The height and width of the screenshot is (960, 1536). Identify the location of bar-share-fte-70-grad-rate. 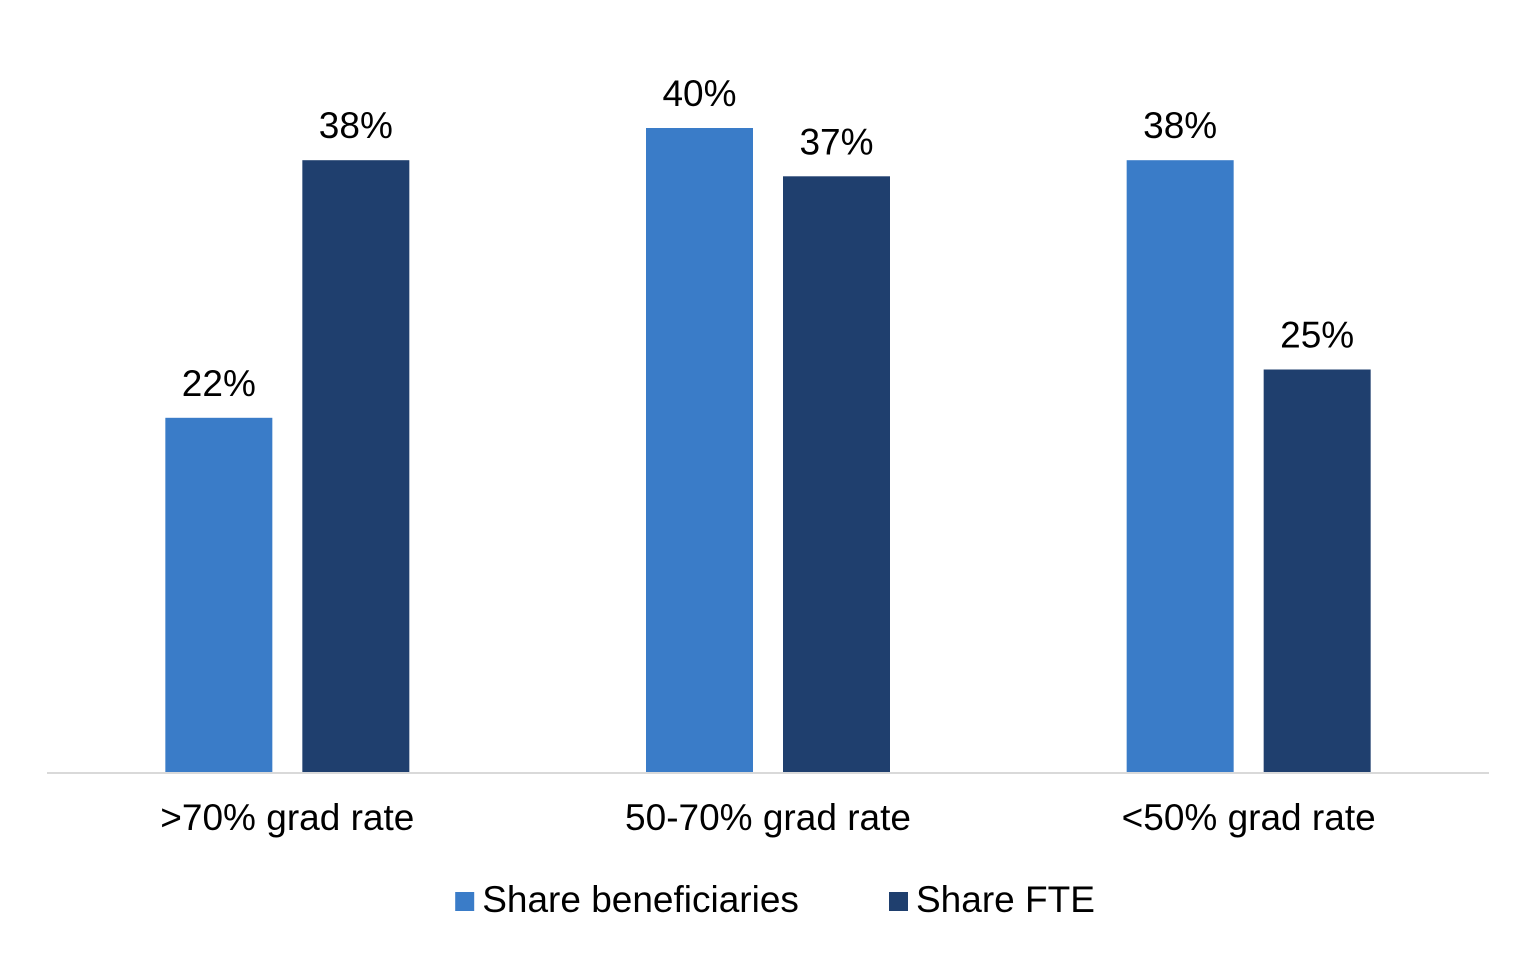
(356, 466).